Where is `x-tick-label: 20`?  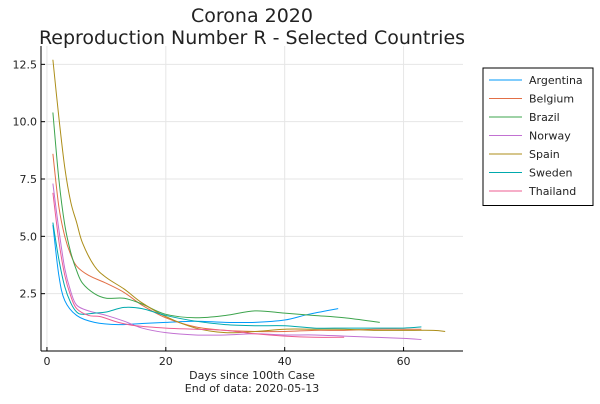 x-tick-label: 20 is located at coordinates (166, 361).